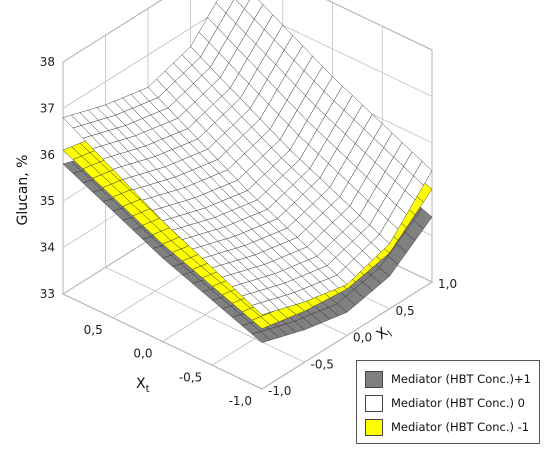  What do you see at coordinates (93, 330) in the screenshot?
I see `x1-tick-label: 0,5` at bounding box center [93, 330].